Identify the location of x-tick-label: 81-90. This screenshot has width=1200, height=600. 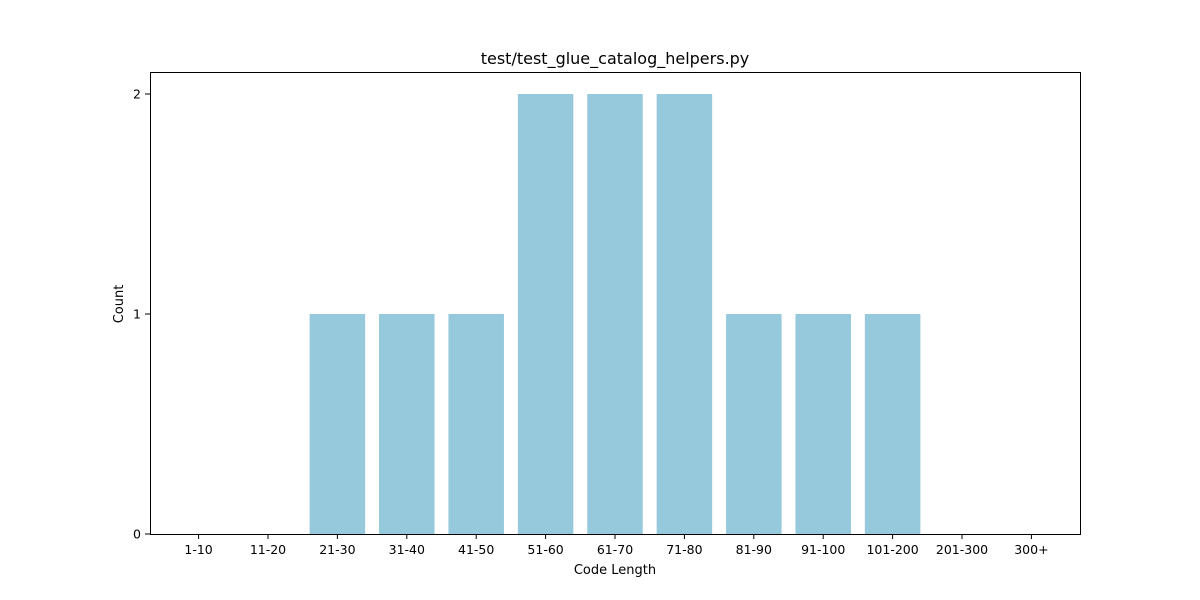
(754, 549).